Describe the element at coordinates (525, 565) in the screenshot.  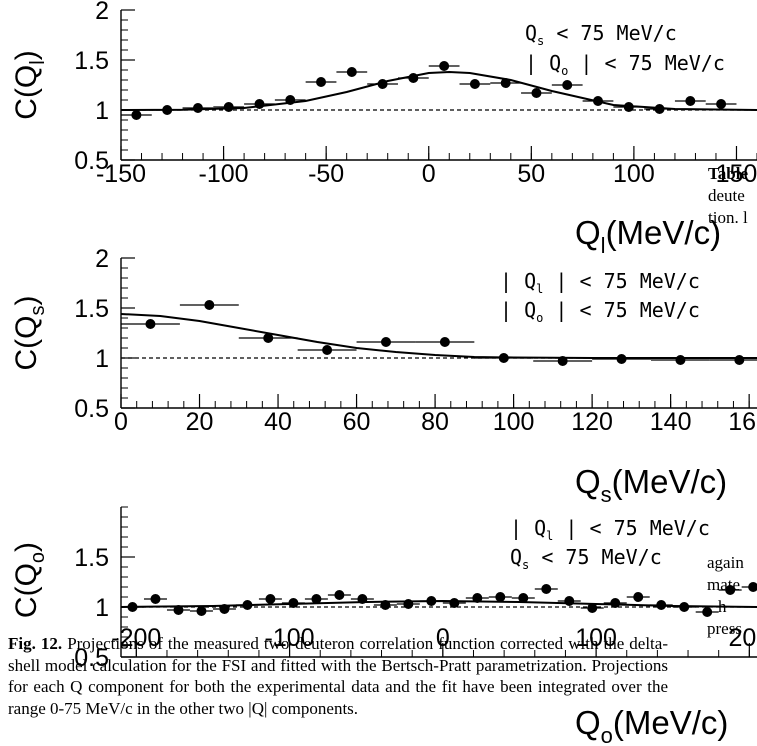
I see `cut-annotation-sub: s` at that location.